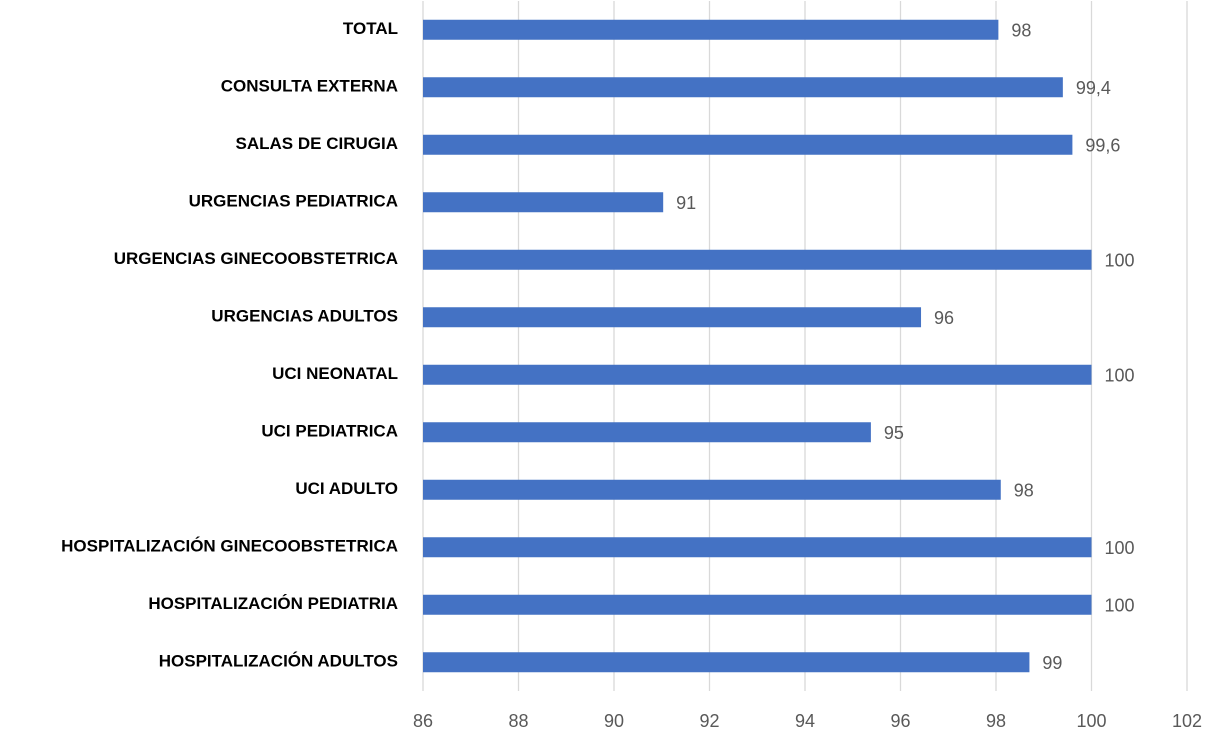  What do you see at coordinates (805, 721) in the screenshot?
I see `x-tick-label: 94` at bounding box center [805, 721].